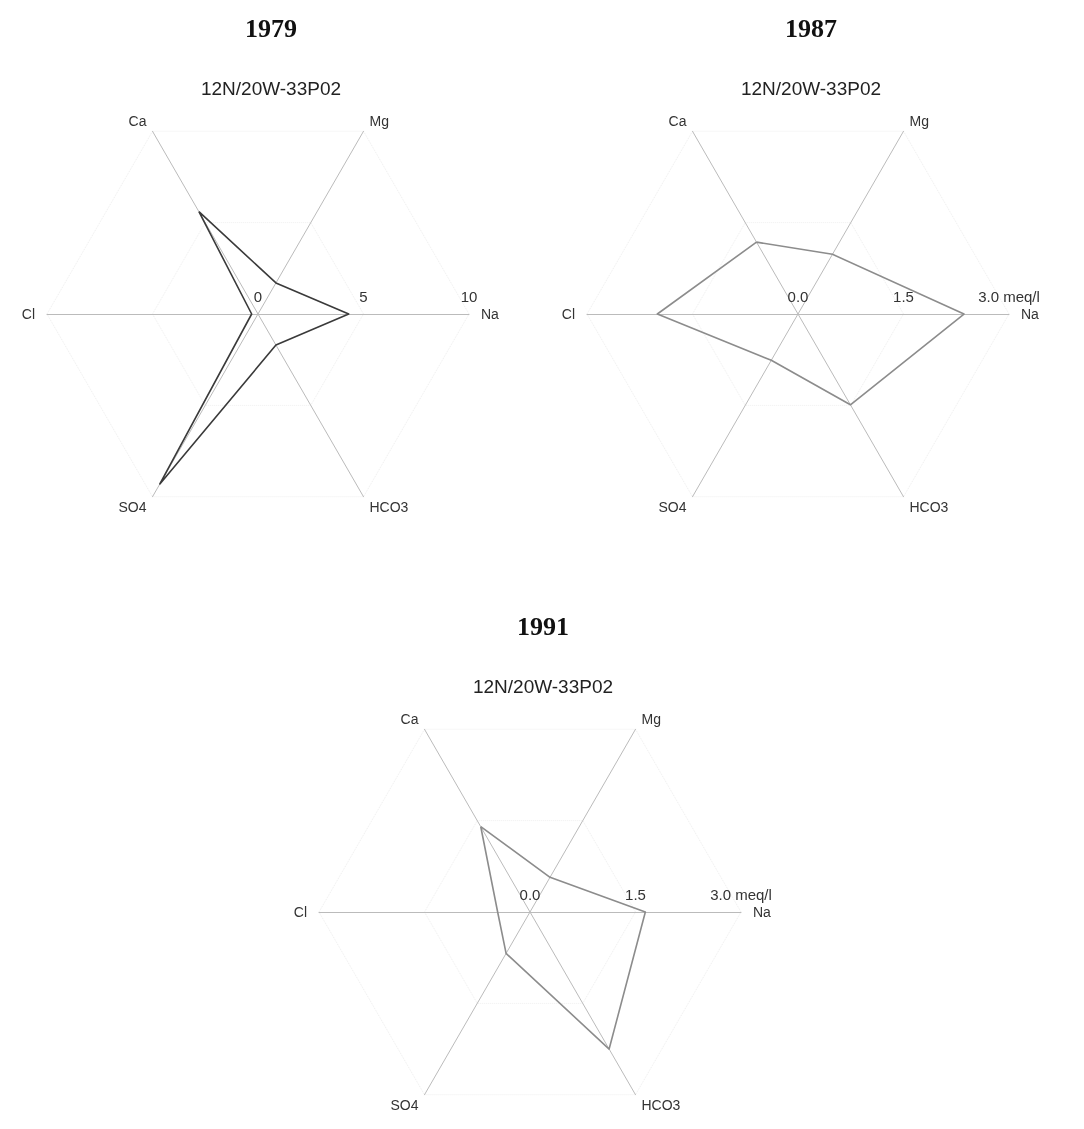 The width and height of the screenshot is (1084, 1129). I want to click on y-tick-label: 0, so click(258, 296).